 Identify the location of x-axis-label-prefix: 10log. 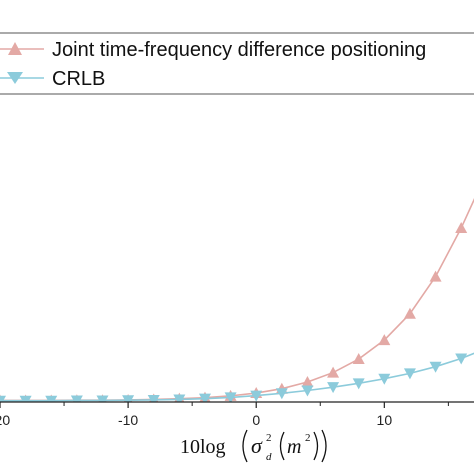
(203, 447).